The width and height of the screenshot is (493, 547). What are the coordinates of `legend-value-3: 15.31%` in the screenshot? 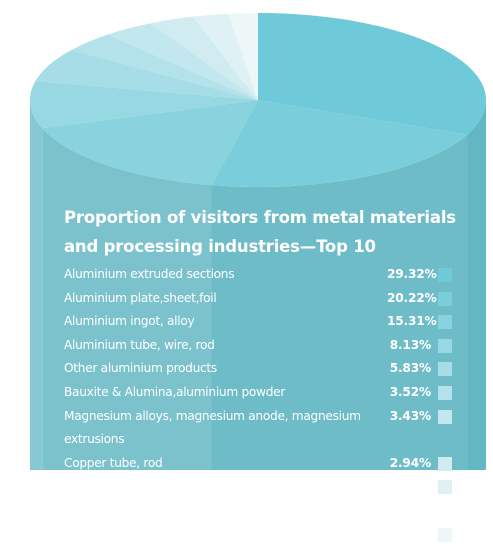 It's located at (412, 321).